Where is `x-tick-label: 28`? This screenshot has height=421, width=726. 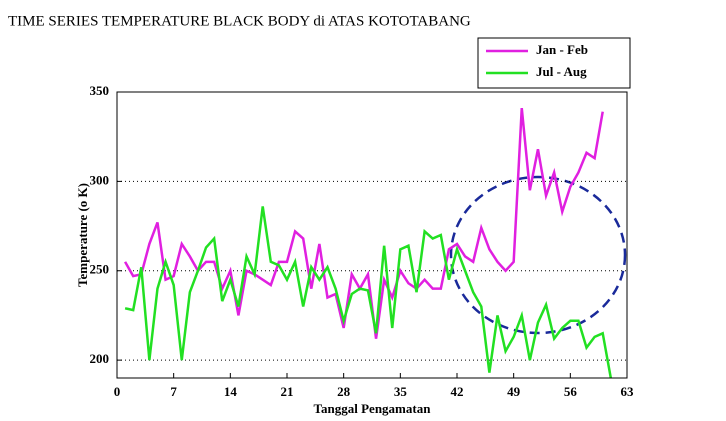
x-tick-label: 28 is located at coordinates (344, 391).